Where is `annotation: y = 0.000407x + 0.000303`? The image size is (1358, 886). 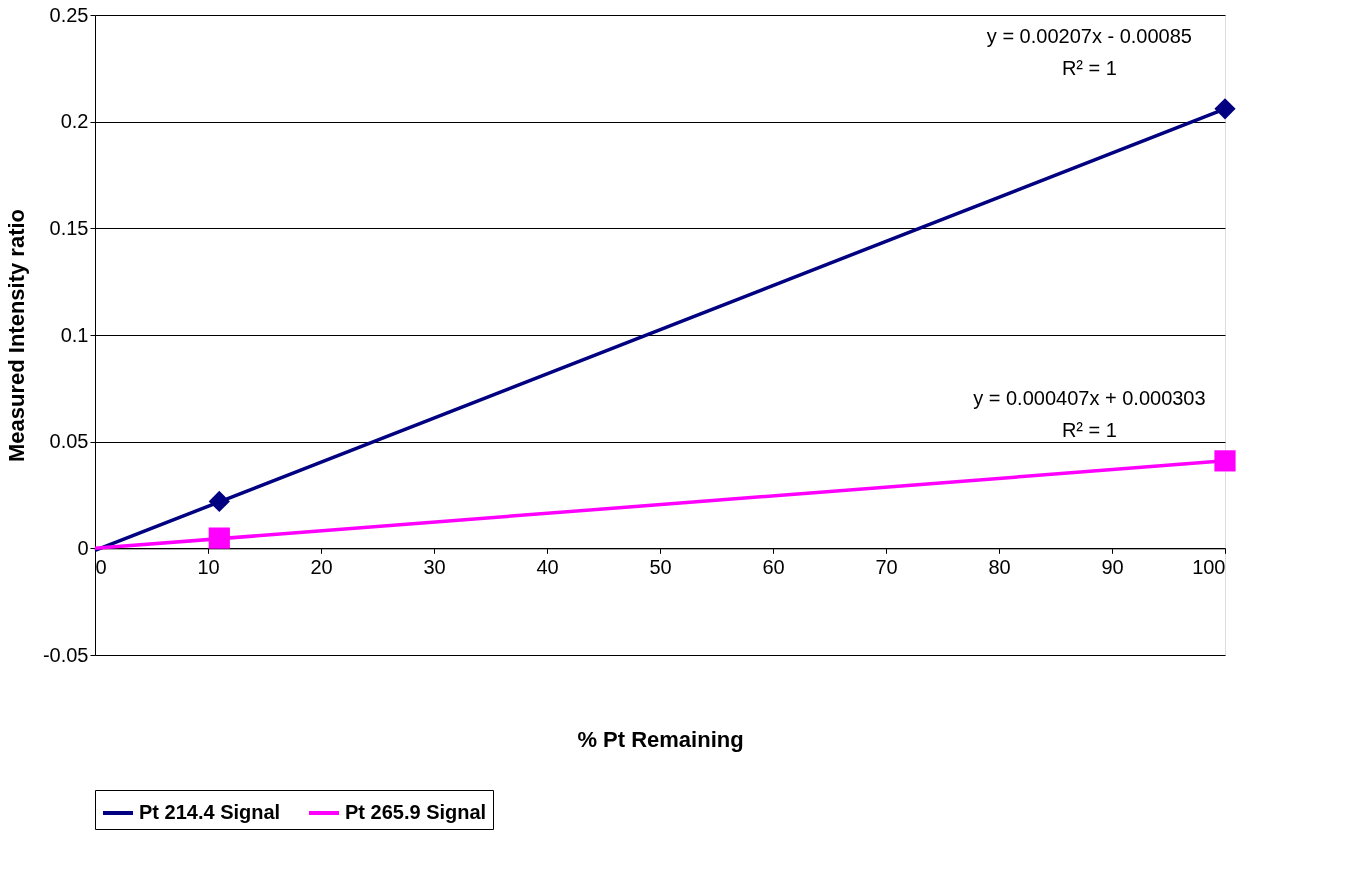 annotation: y = 0.000407x + 0.000303 is located at coordinates (1089, 398).